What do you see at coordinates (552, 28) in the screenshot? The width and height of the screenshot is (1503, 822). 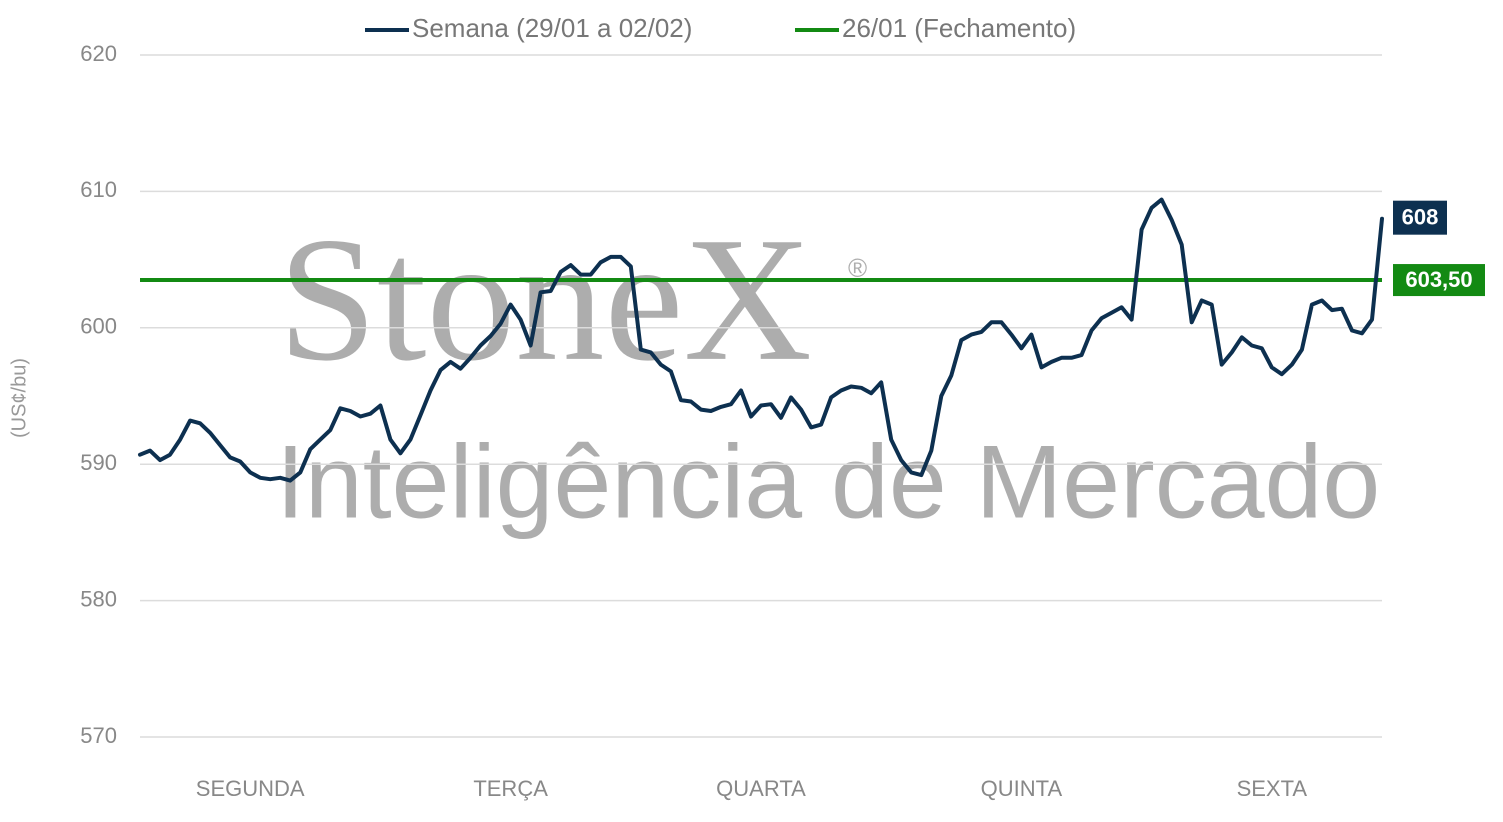 I see `legend-label: Semana (29/01 a 02/02)` at bounding box center [552, 28].